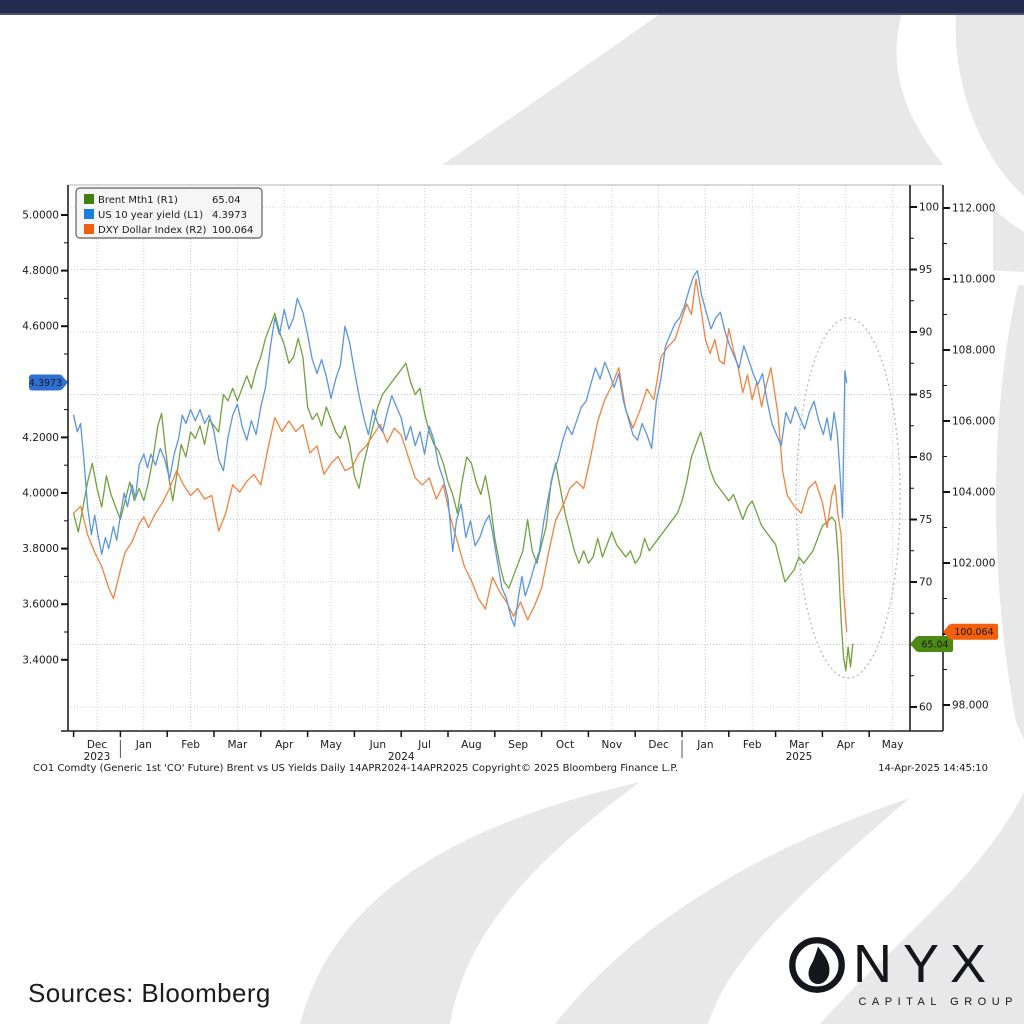  Describe the element at coordinates (150, 215) in the screenshot. I see `svg-text: US 10 year yield (L1)` at that location.